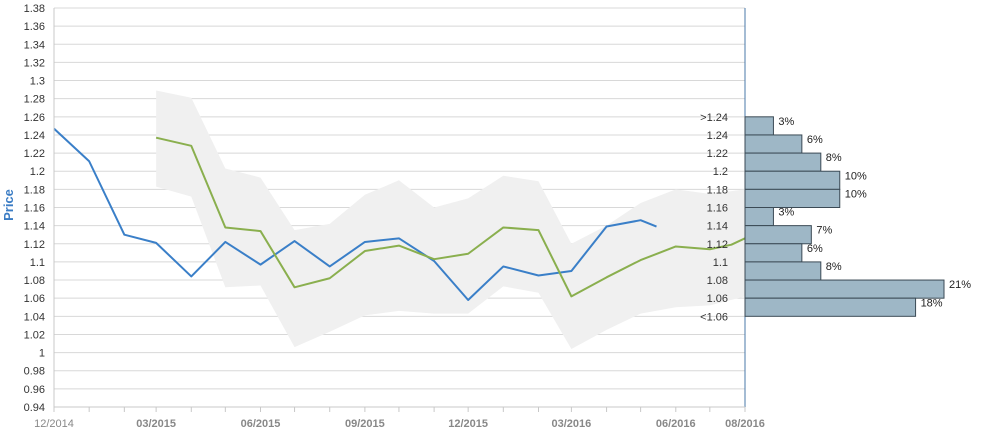  I want to click on dist-bin-label-6: 1.14, so click(717, 227).